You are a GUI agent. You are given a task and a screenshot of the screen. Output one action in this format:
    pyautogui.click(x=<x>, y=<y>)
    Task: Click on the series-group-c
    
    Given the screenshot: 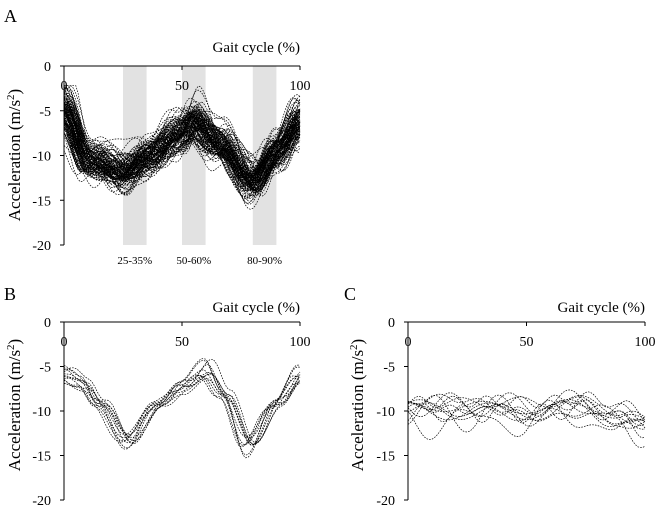 What is the action you would take?
    pyautogui.click(x=526, y=419)
    